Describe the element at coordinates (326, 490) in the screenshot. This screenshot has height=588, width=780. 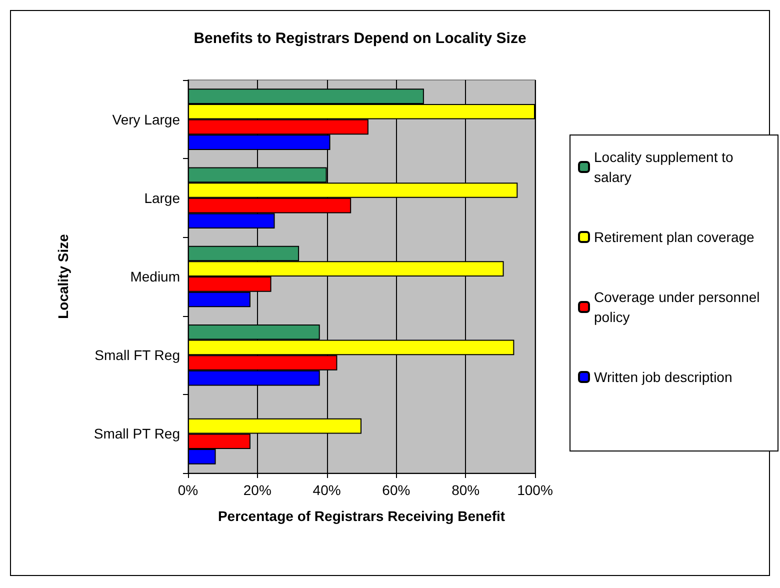
I see `x-tick-label: 40%` at that location.